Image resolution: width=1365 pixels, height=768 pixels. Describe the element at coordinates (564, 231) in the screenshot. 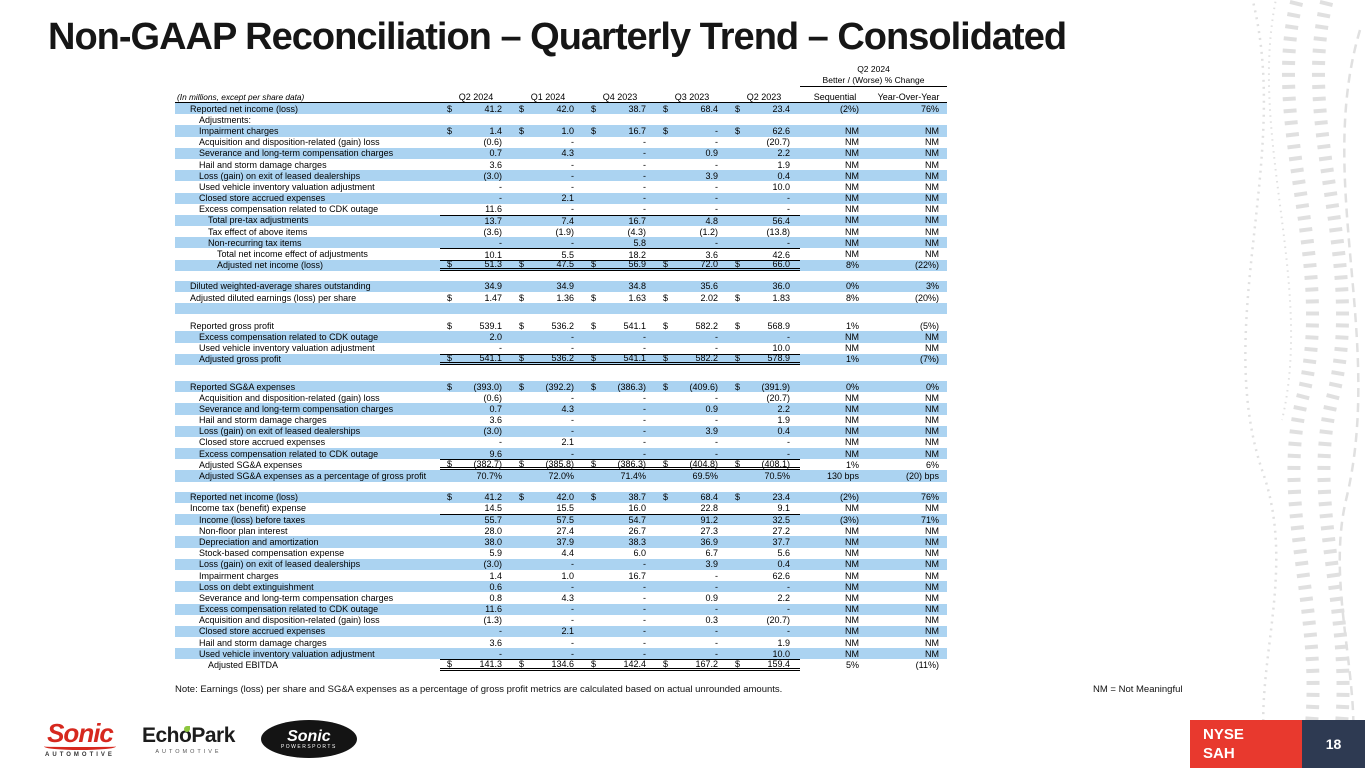

I see `value-cell: (1.9)` at that location.